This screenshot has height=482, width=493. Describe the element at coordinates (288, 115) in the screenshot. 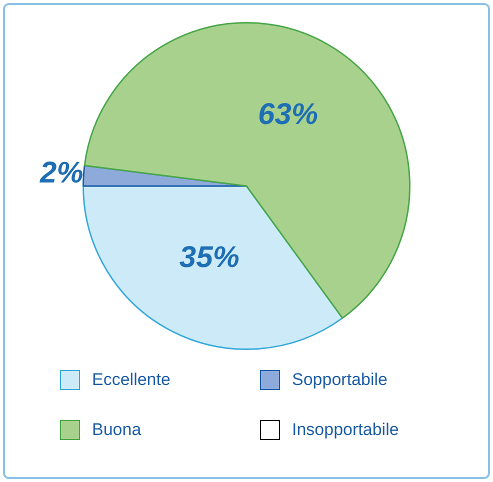

I see `data-label: 63%` at that location.